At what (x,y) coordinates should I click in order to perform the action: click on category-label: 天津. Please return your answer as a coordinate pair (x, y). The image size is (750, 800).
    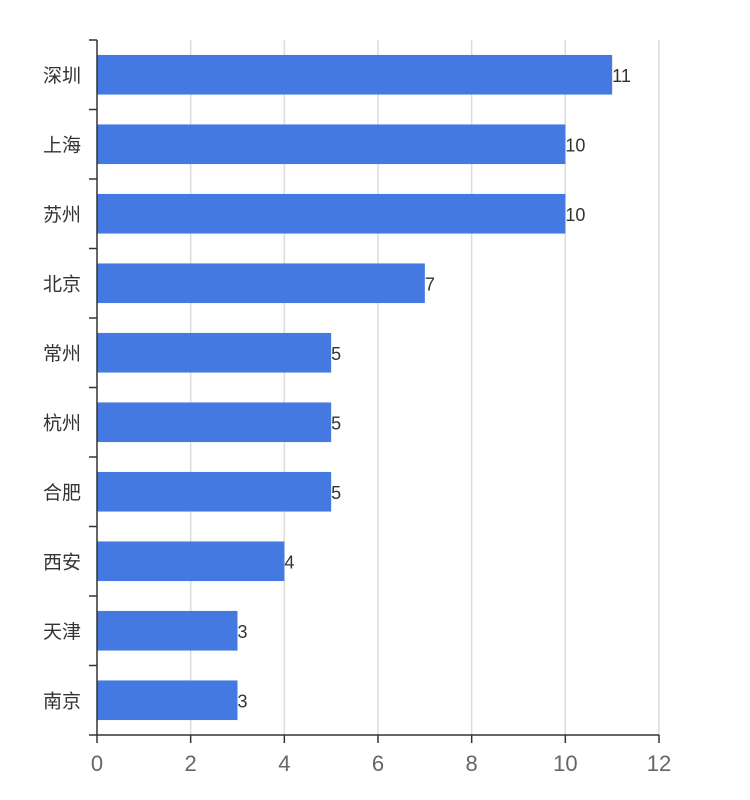
    Looking at the image, I should click on (62, 632).